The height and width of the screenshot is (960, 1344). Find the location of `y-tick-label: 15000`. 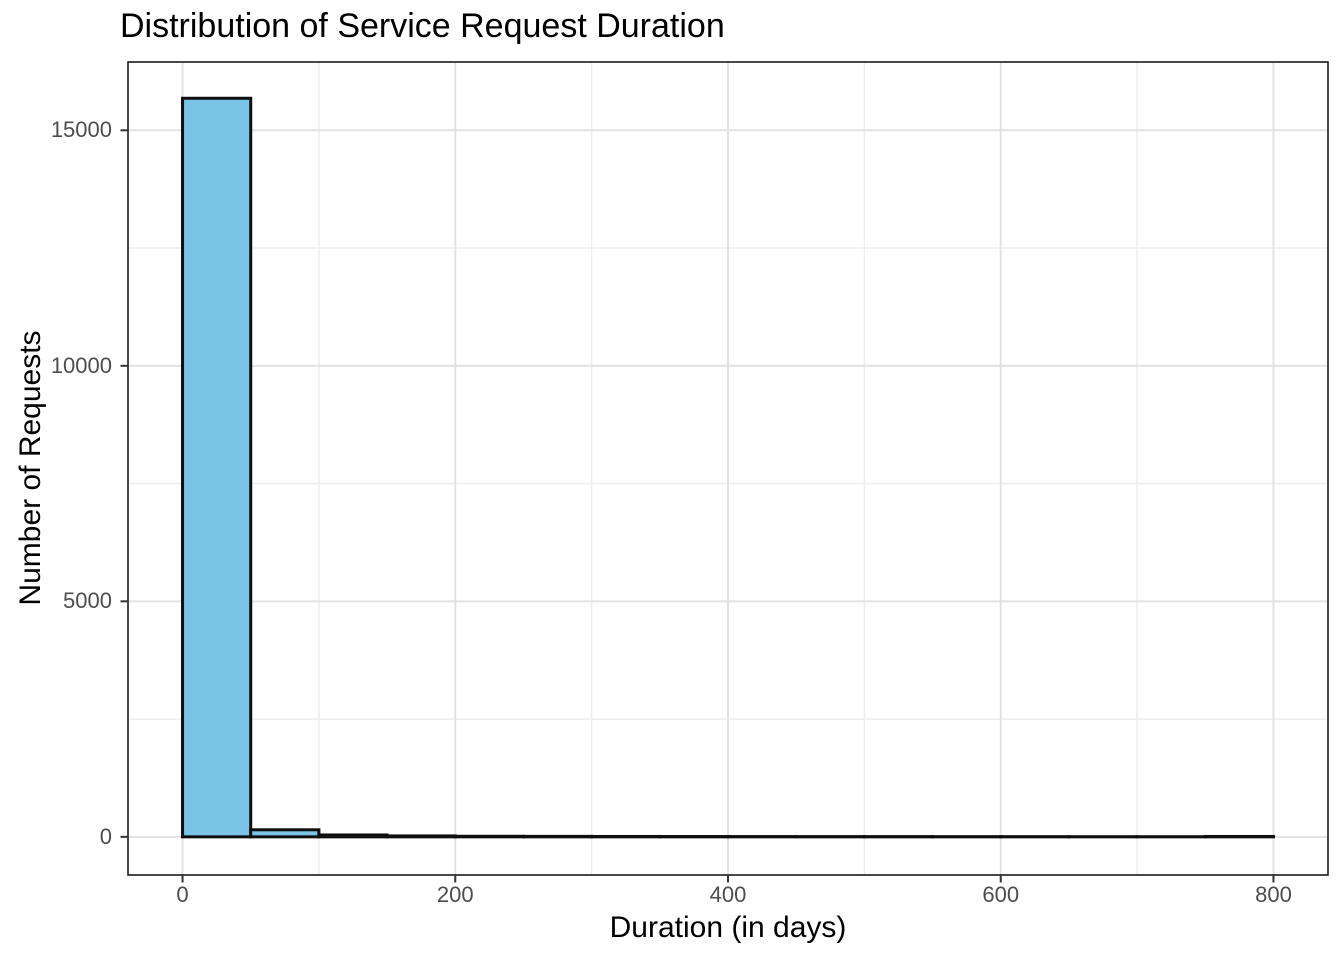

y-tick-label: 15000 is located at coordinates (81, 130).